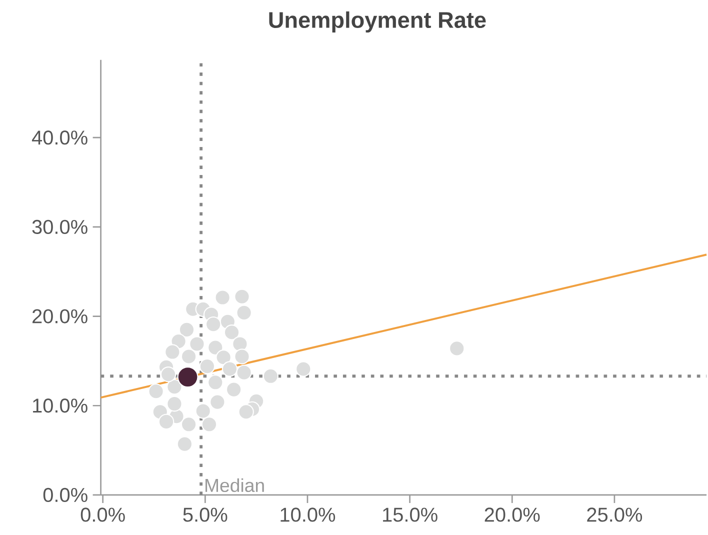  Describe the element at coordinates (60, 227) in the screenshot. I see `y-tick-label: 30.0%` at that location.